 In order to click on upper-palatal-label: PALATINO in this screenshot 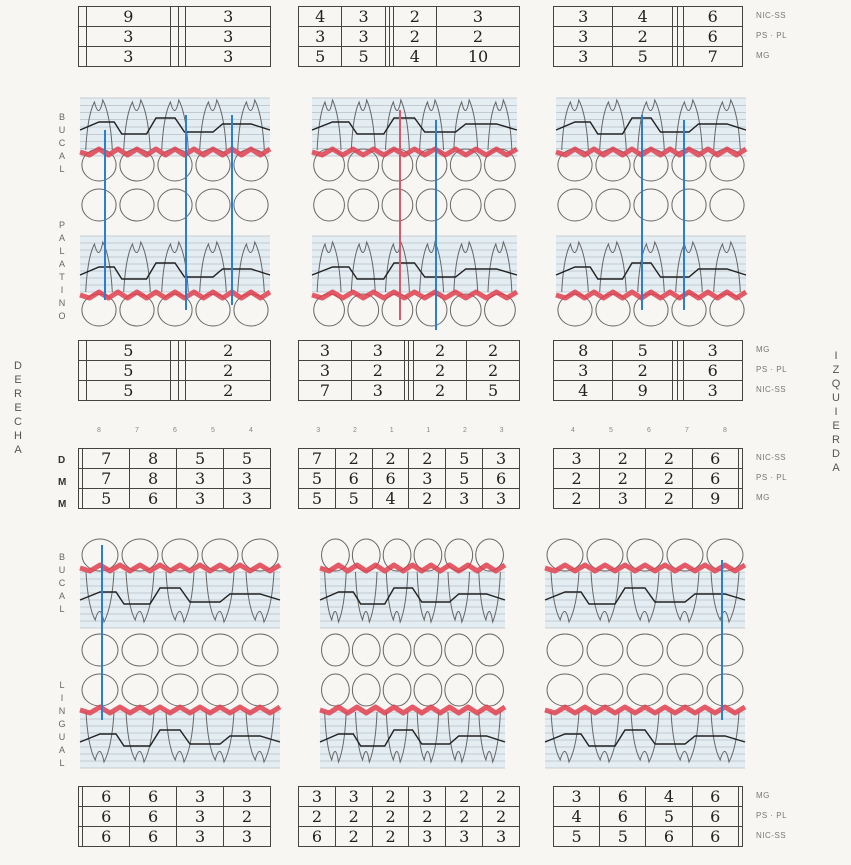, I will do `click(61, 273)`.